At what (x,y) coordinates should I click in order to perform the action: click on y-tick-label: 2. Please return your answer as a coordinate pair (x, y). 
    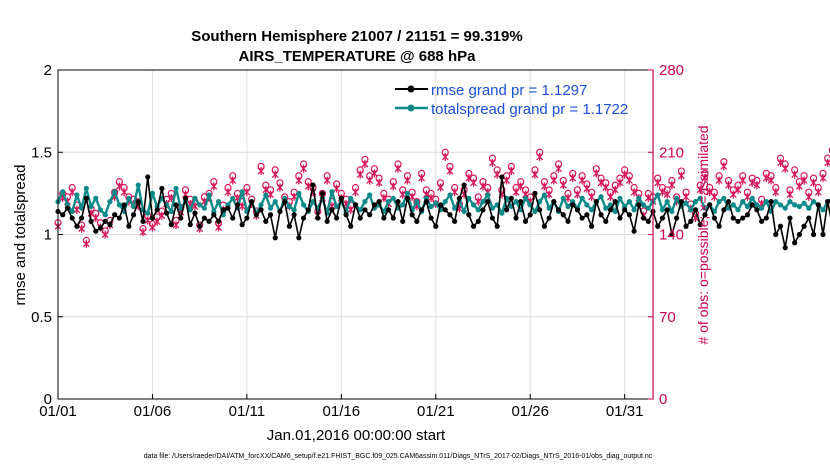
    Looking at the image, I should click on (48, 70).